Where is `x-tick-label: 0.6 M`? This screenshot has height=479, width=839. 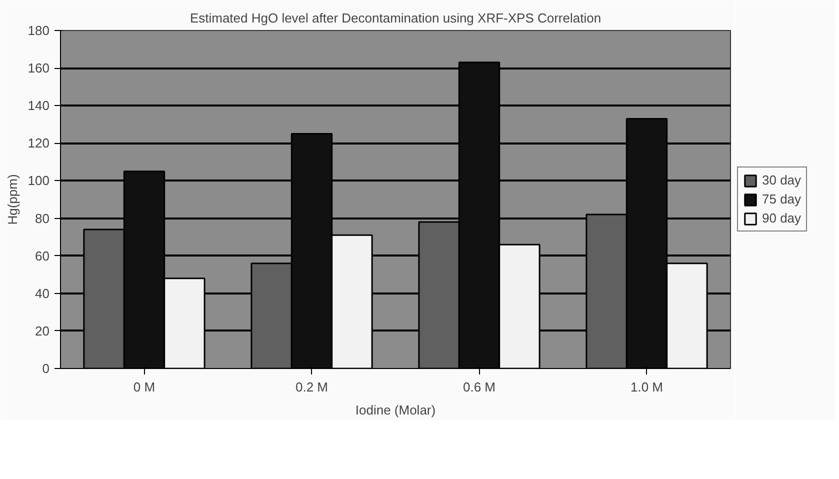 x-tick-label: 0.6 M is located at coordinates (479, 387).